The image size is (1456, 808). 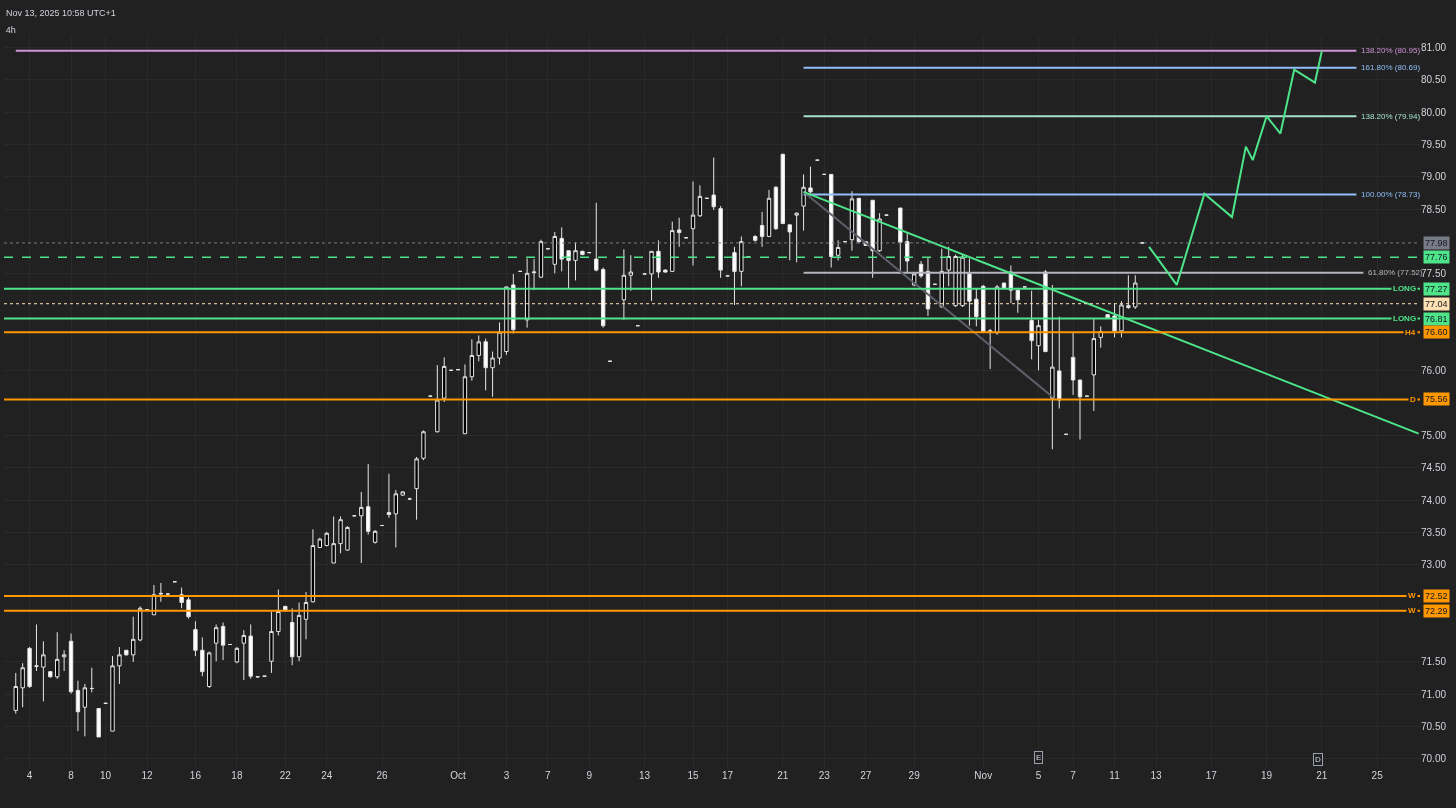 What do you see at coordinates (1038, 775) in the screenshot?
I see `x-tick-label: 5` at bounding box center [1038, 775].